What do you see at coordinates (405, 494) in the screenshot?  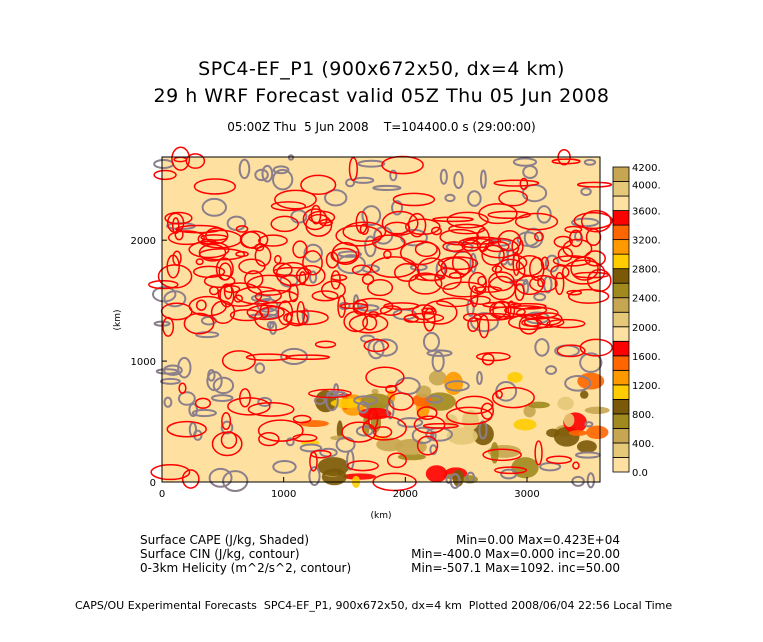 I see `x-tick-label: 2000` at bounding box center [405, 494].